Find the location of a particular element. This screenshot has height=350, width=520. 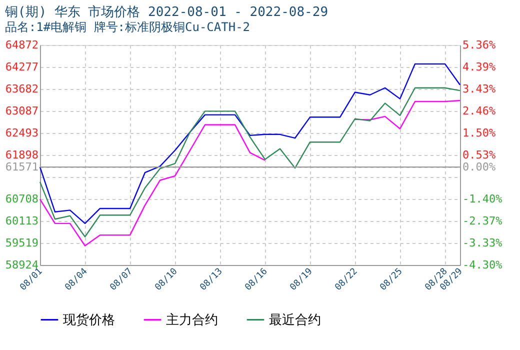

y-tick-label: 63087 is located at coordinates (21, 111).